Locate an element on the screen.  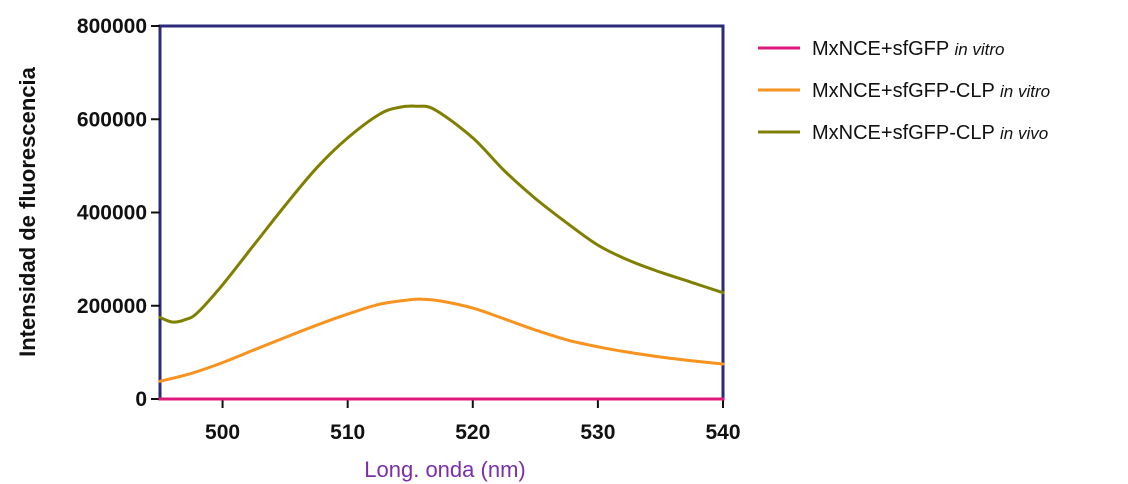
x-axis-title: Long. onda (nm) is located at coordinates (444, 469).